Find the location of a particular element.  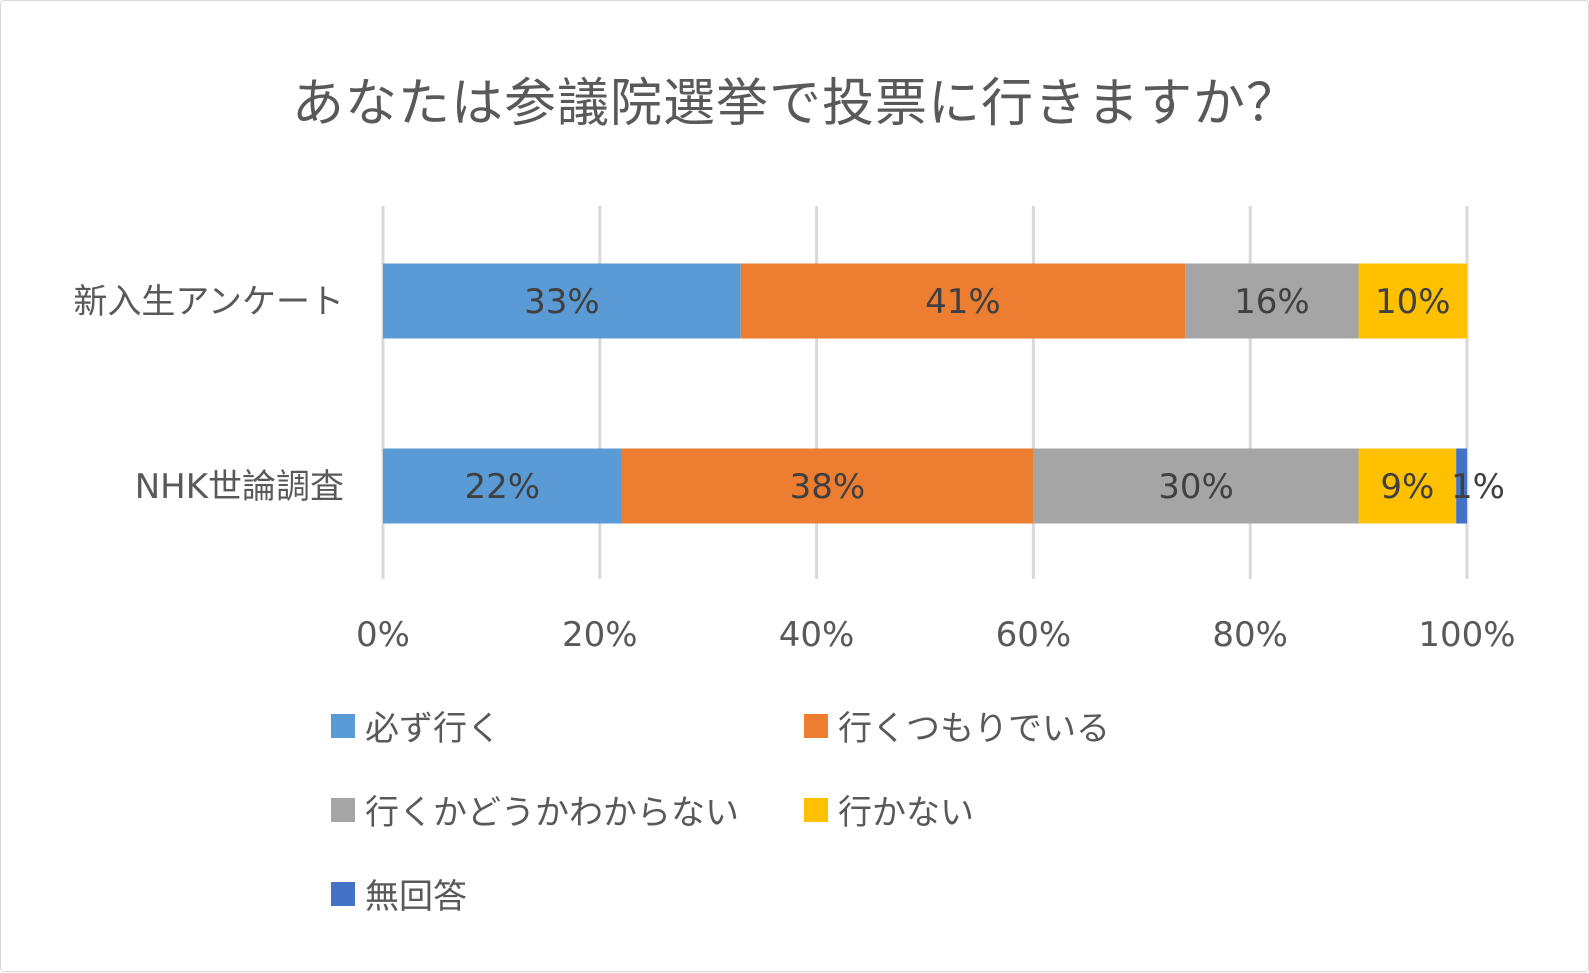

legend-item-unsure: 行くかどうかわからない is located at coordinates (535, 809).